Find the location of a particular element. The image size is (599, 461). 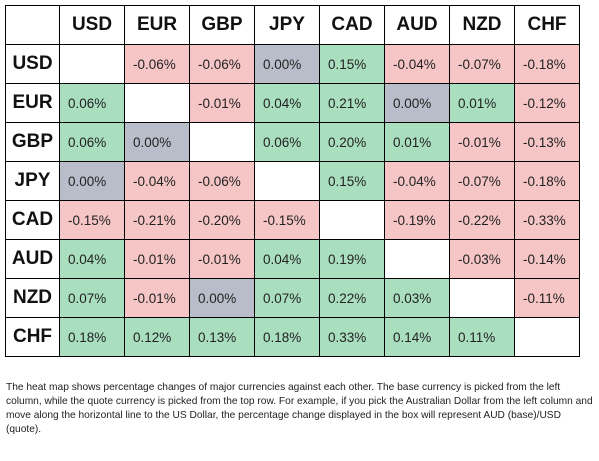

heatmap-cell-usd-aud: -0.04% is located at coordinates (417, 64).